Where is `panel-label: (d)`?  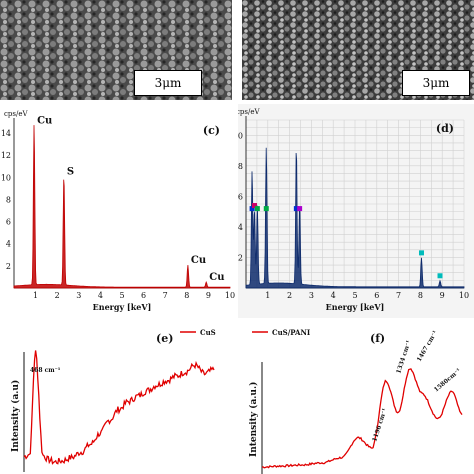 panel-label: (d) is located at coordinates (445, 128).